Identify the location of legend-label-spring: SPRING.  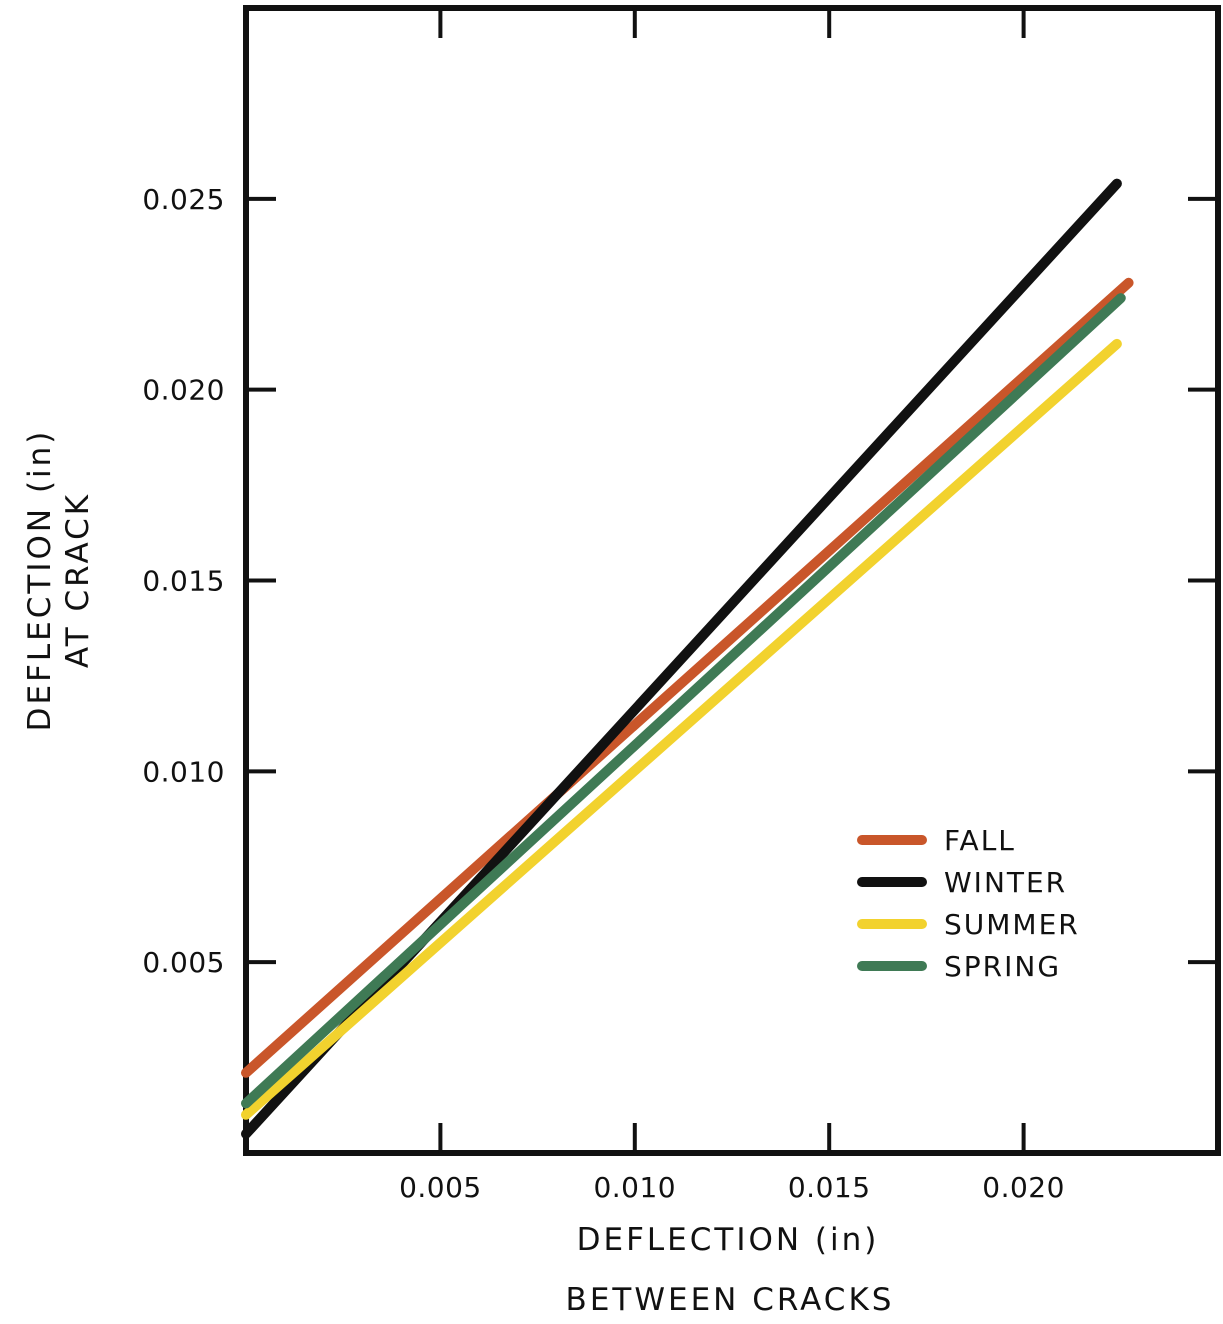
(1002, 966).